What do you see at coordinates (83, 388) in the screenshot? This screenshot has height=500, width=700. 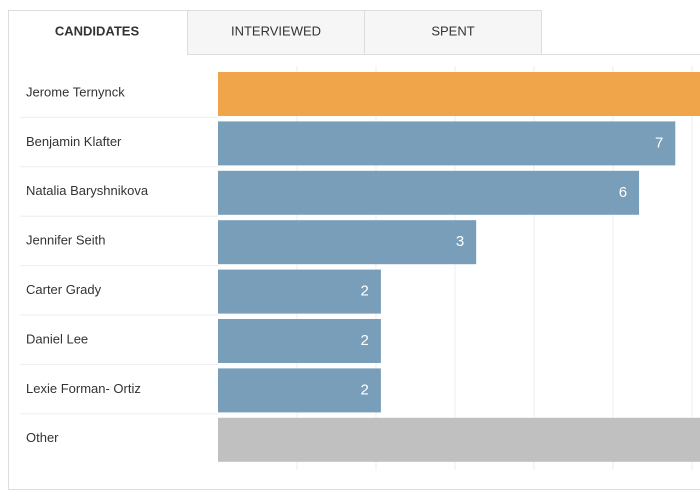 I see `category-label: Lexie Forman- Ortiz` at bounding box center [83, 388].